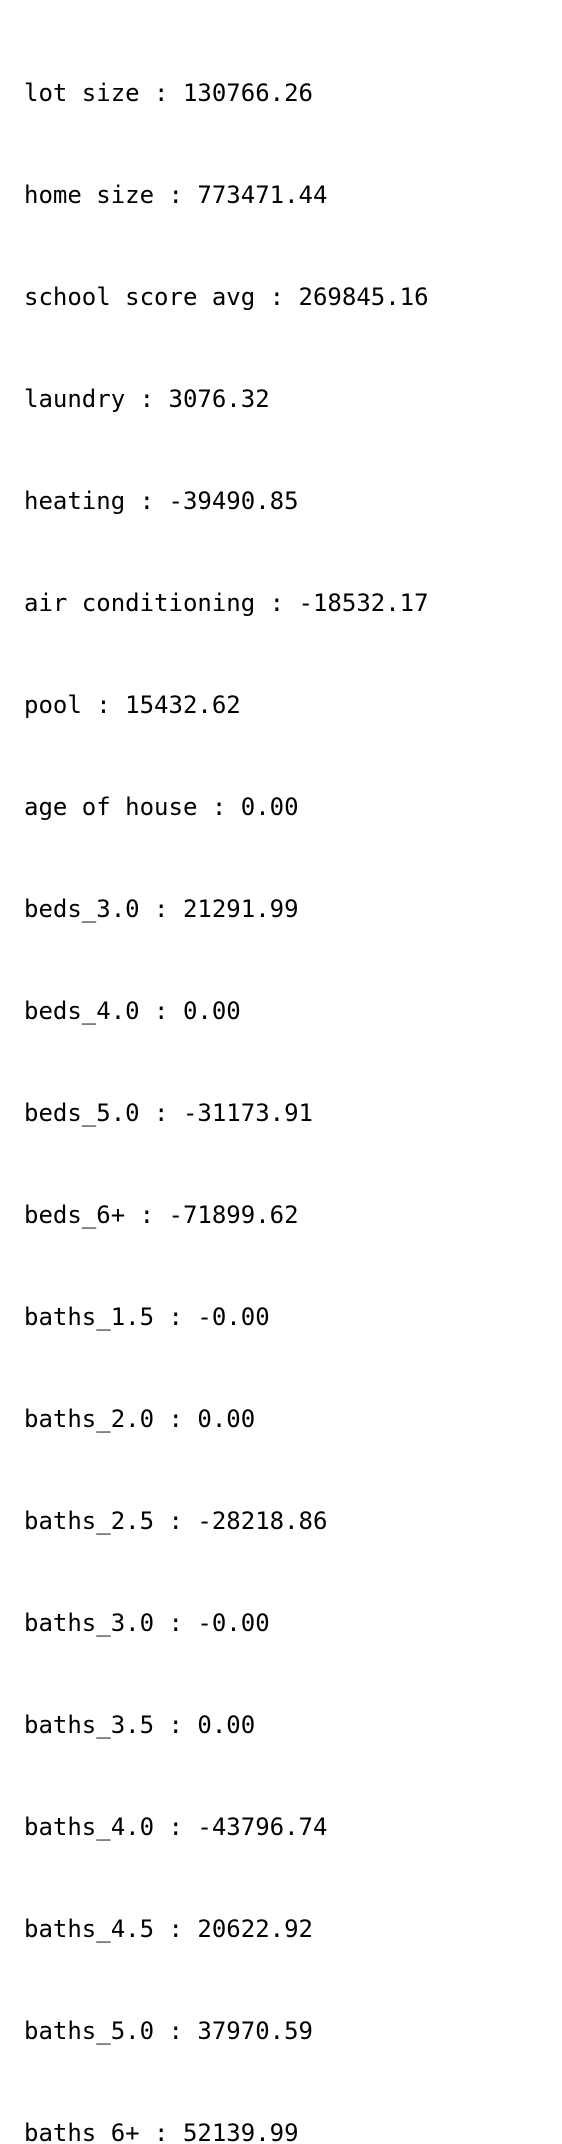  Describe the element at coordinates (168, 93) in the screenshot. I see `output-line: lot size : 130766.26` at that location.